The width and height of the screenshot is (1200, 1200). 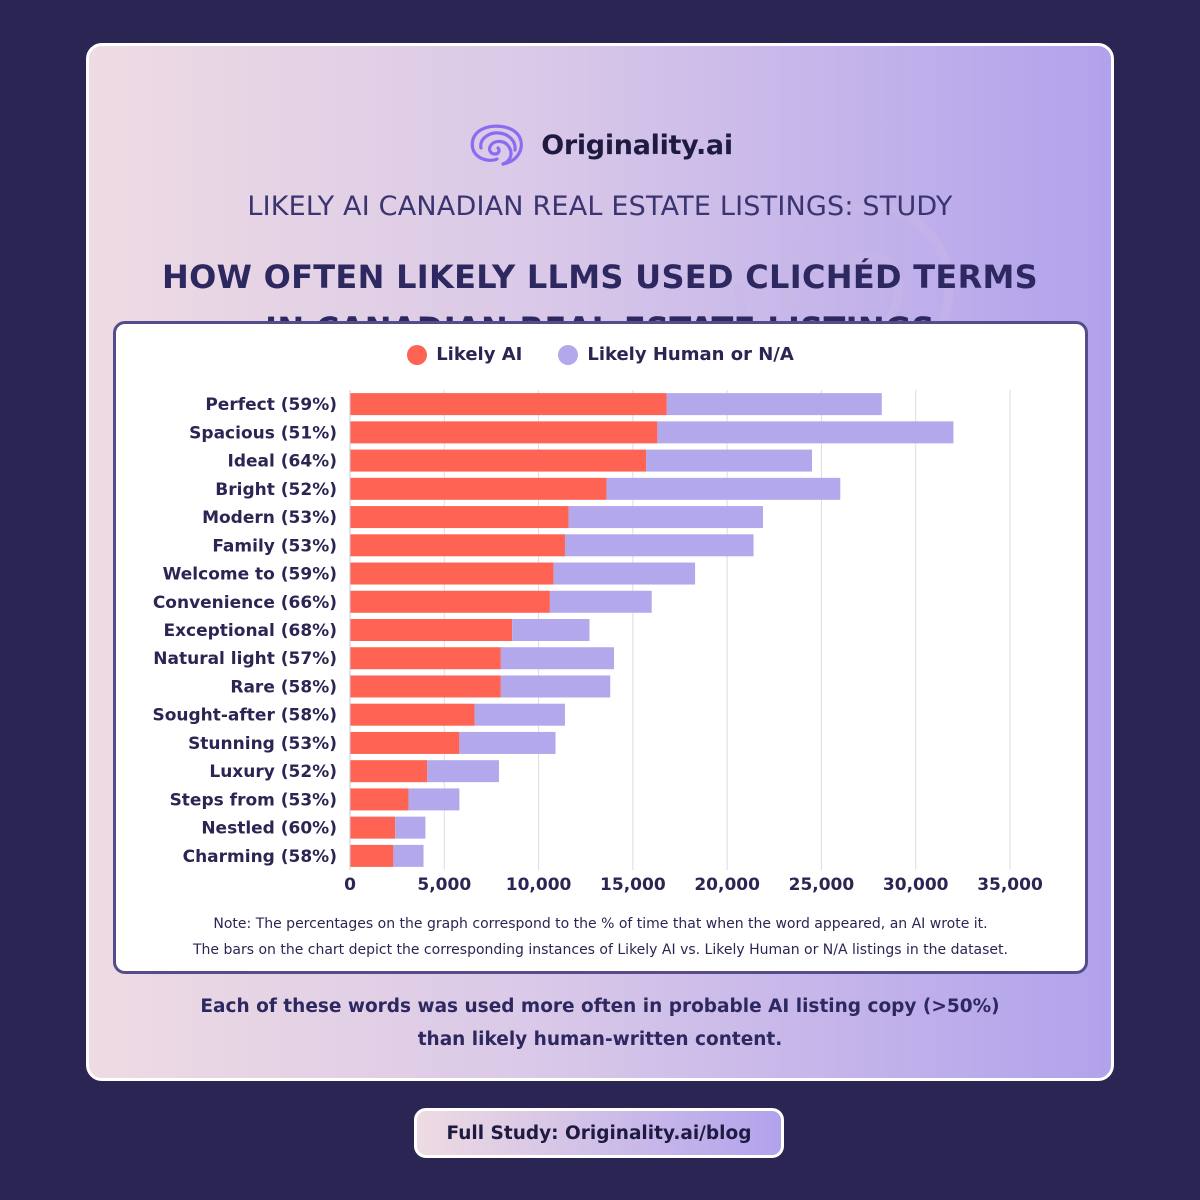 I want to click on category-label: Exceptional (68%), so click(x=250, y=631).